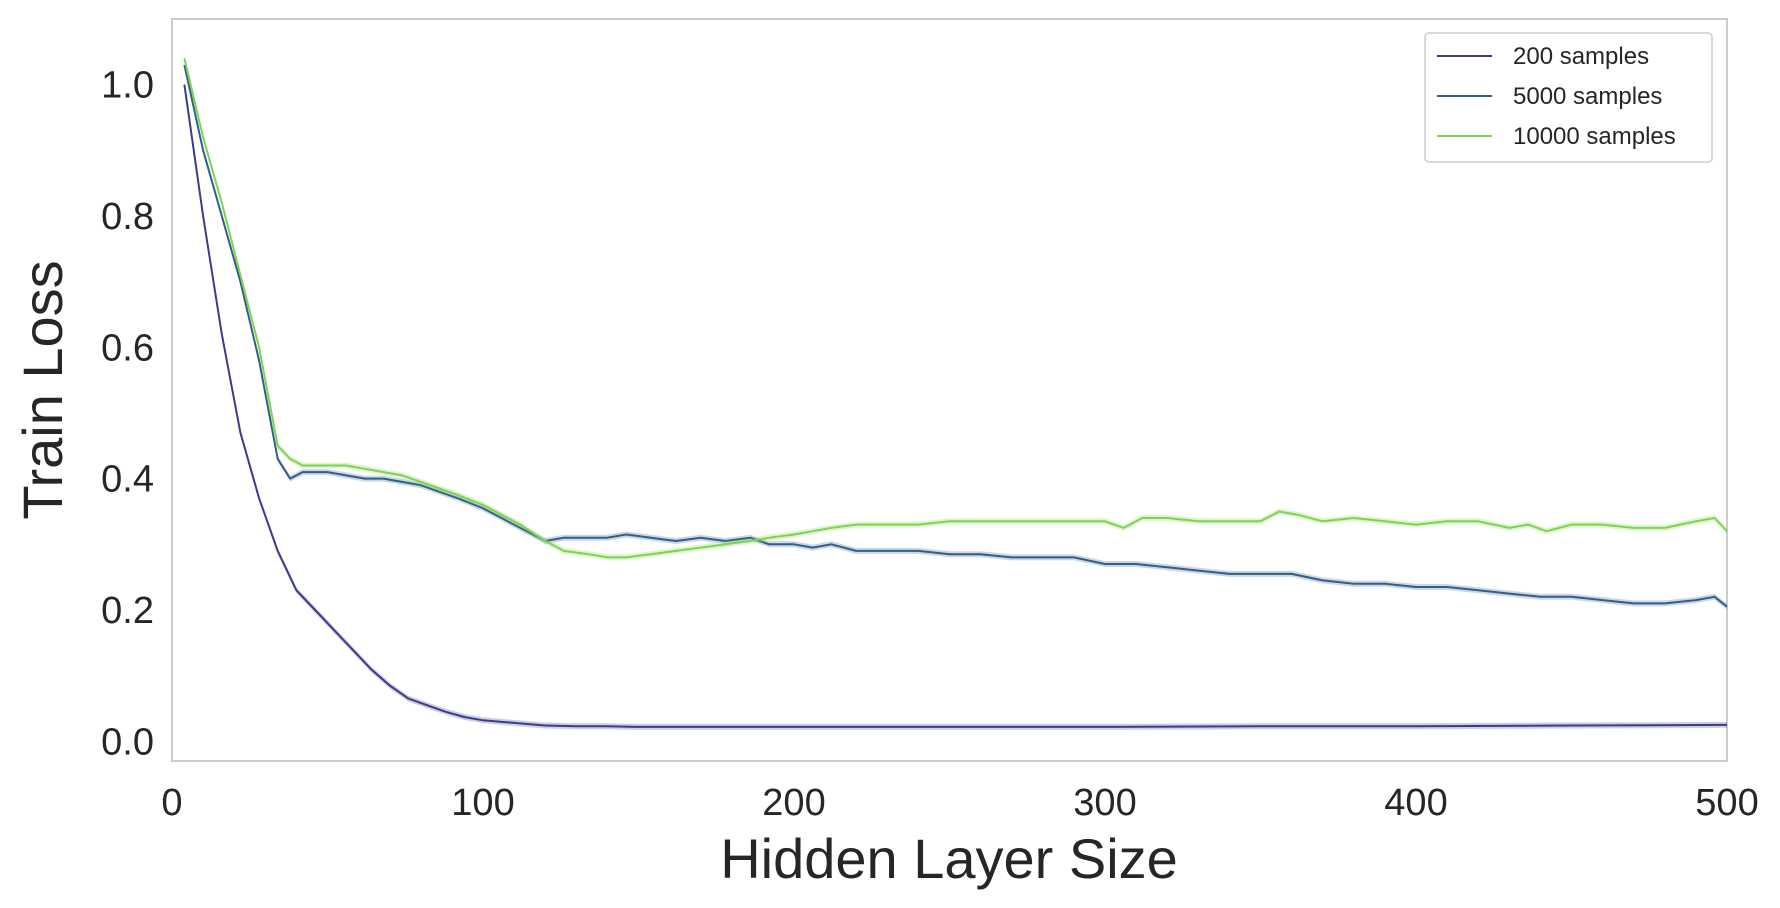  Describe the element at coordinates (127, 217) in the screenshot. I see `y-tick-label: 0.8` at that location.